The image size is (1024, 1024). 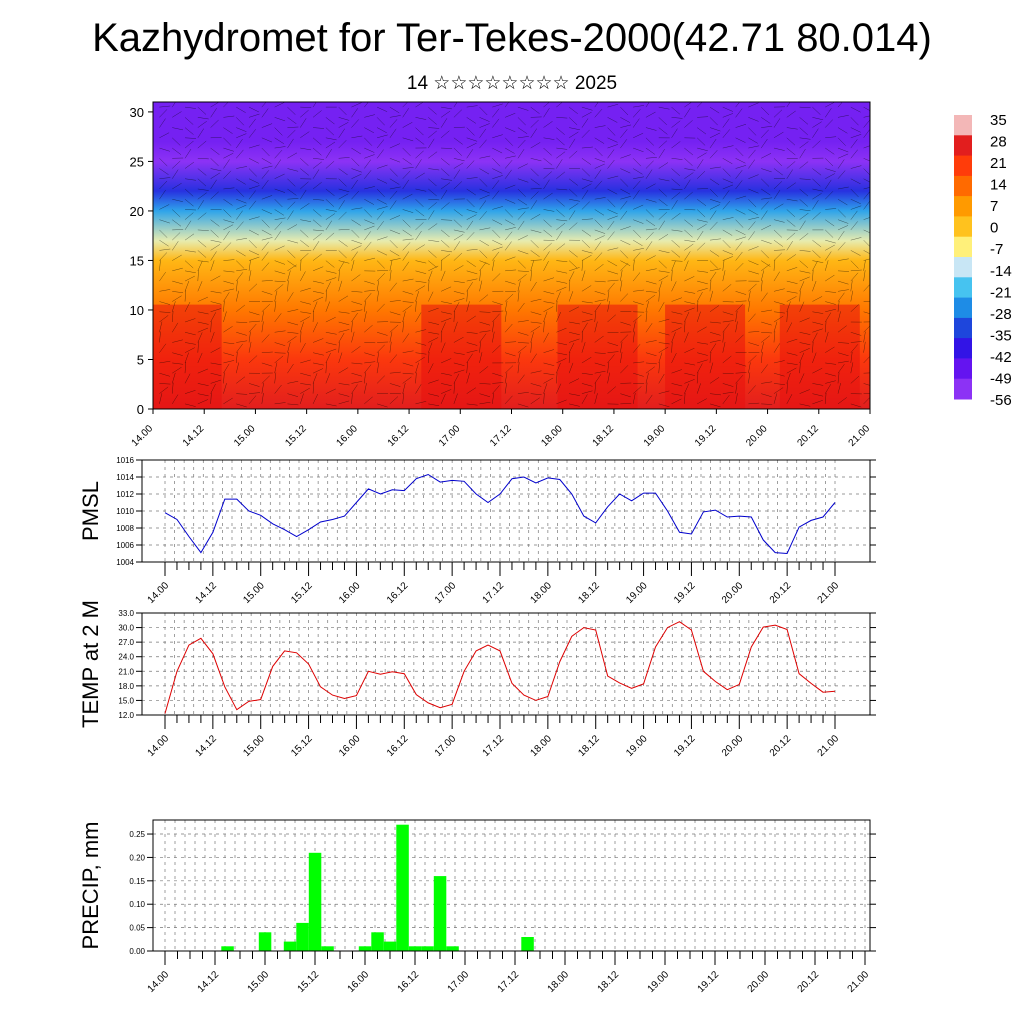 What do you see at coordinates (137, 211) in the screenshot?
I see `y-tick-label: 20` at bounding box center [137, 211].